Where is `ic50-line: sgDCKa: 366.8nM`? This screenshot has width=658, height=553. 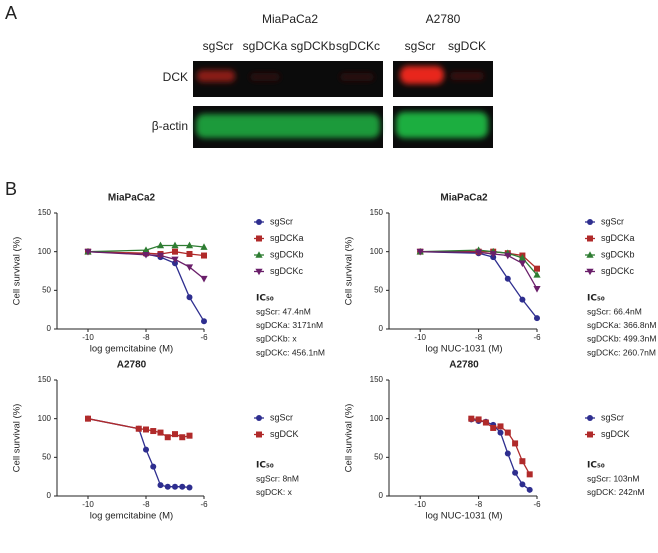
ic50-line: sgDCKa: 366.8nM is located at coordinates (621, 325).